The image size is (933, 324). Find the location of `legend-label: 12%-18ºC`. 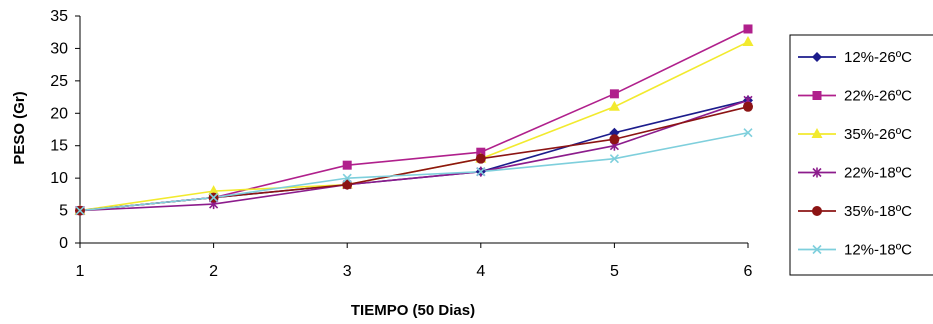

legend-label: 12%-18ºC is located at coordinates (878, 250).